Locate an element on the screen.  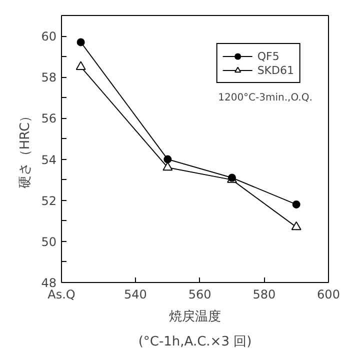
y-tick-label: 58 is located at coordinates (49, 77).